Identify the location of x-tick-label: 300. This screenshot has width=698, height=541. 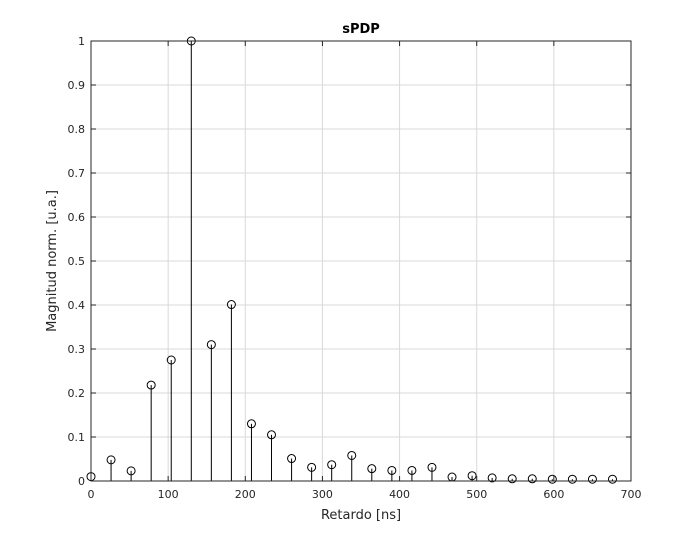
(322, 494).